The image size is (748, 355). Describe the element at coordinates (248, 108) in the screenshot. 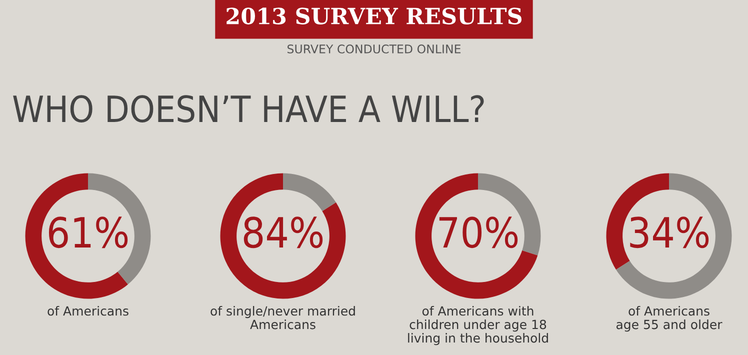

I see `text: WHO DOESN’T HAVE A WILL?` at that location.